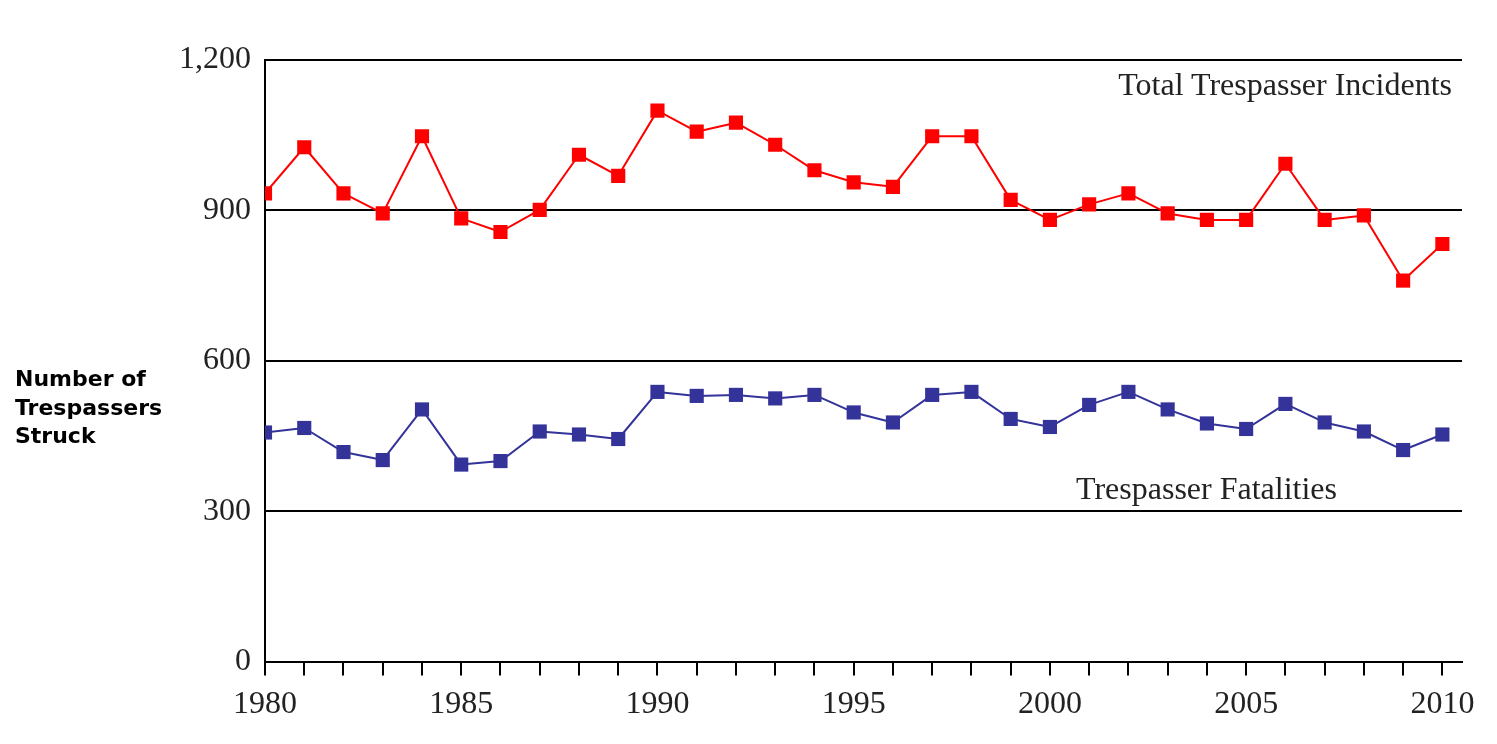 The width and height of the screenshot is (1497, 744). I want to click on text: Total Trespasser Incidents, so click(1285, 84).